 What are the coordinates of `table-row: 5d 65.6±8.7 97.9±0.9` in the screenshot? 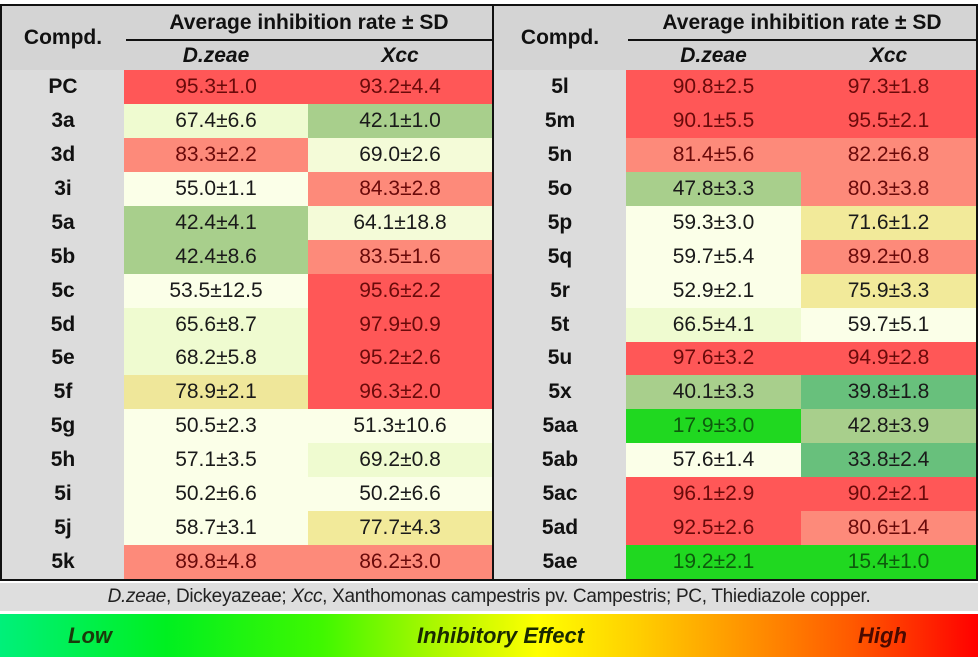 It's located at (247, 324).